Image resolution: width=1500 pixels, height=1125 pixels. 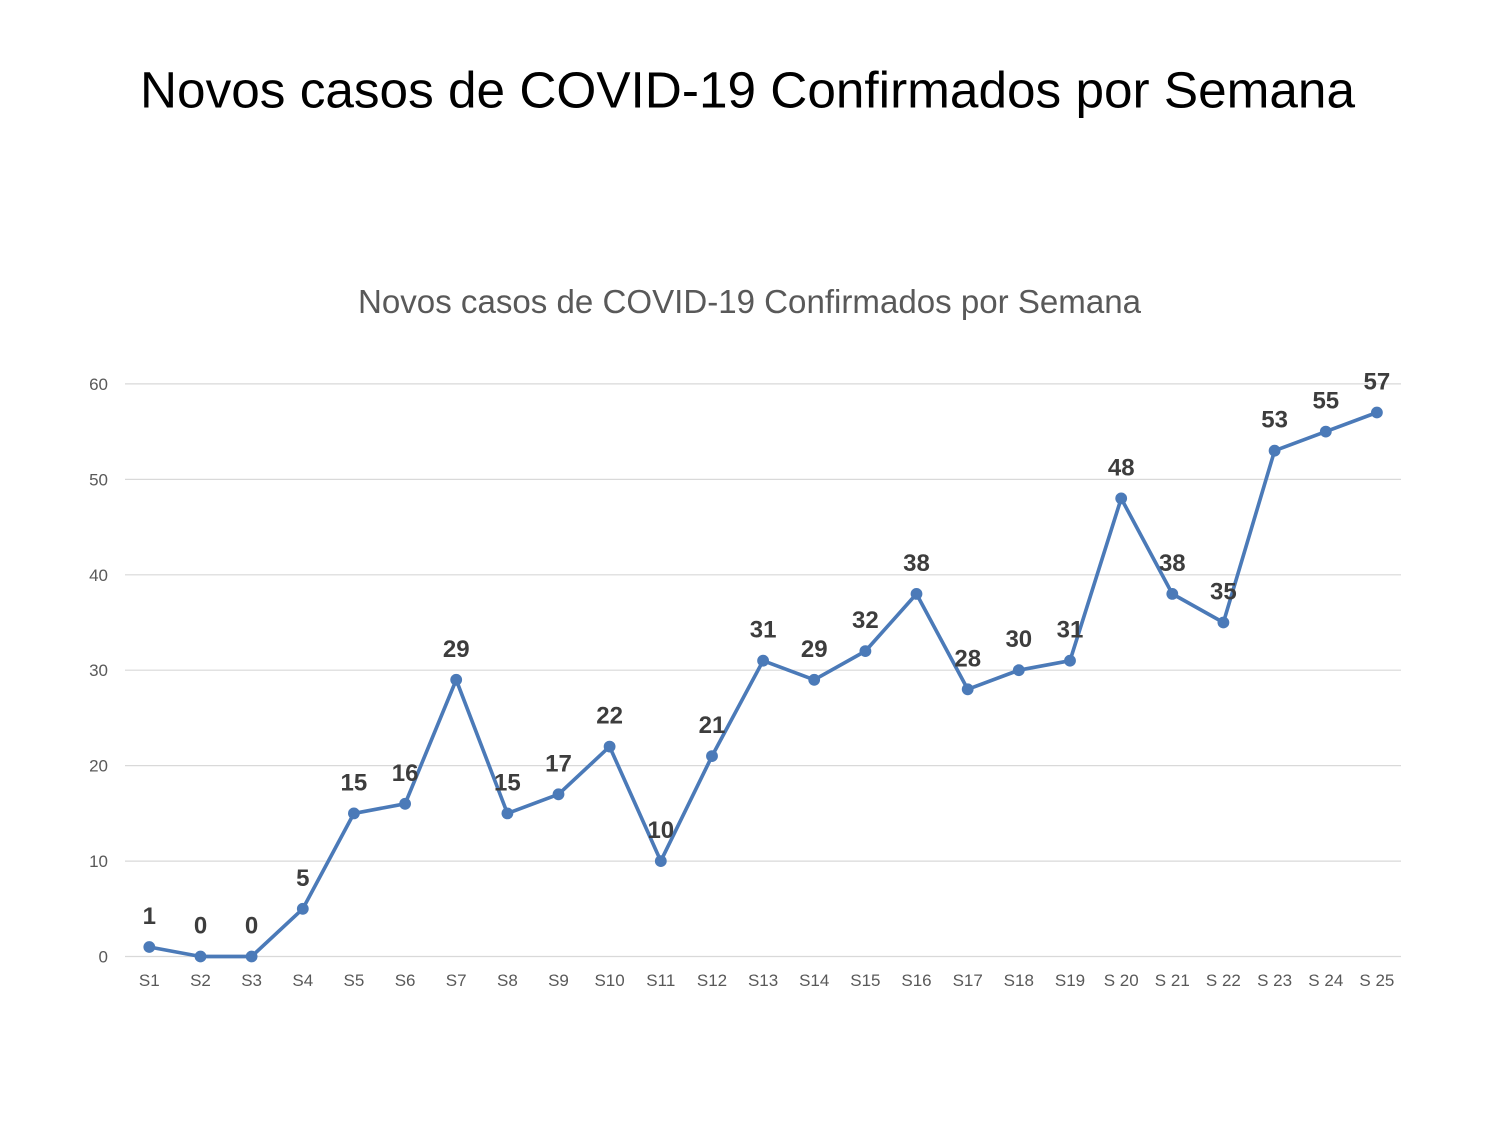 I want to click on svg-text: 16, so click(x=405, y=773).